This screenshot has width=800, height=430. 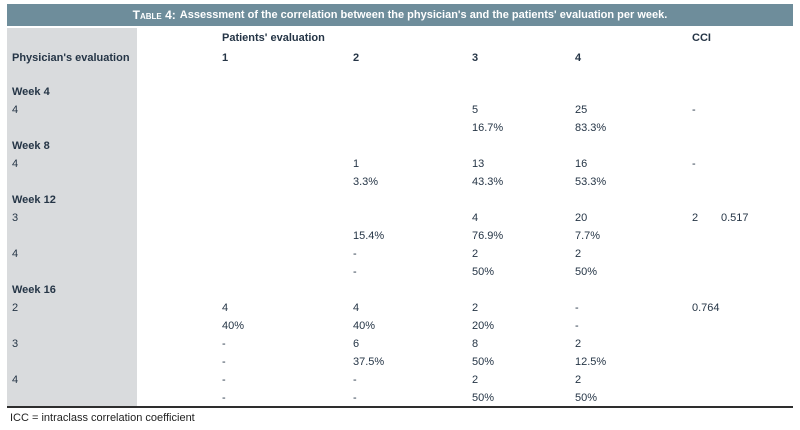 What do you see at coordinates (588, 236) in the screenshot?
I see `value-cell: 7.7%` at bounding box center [588, 236].